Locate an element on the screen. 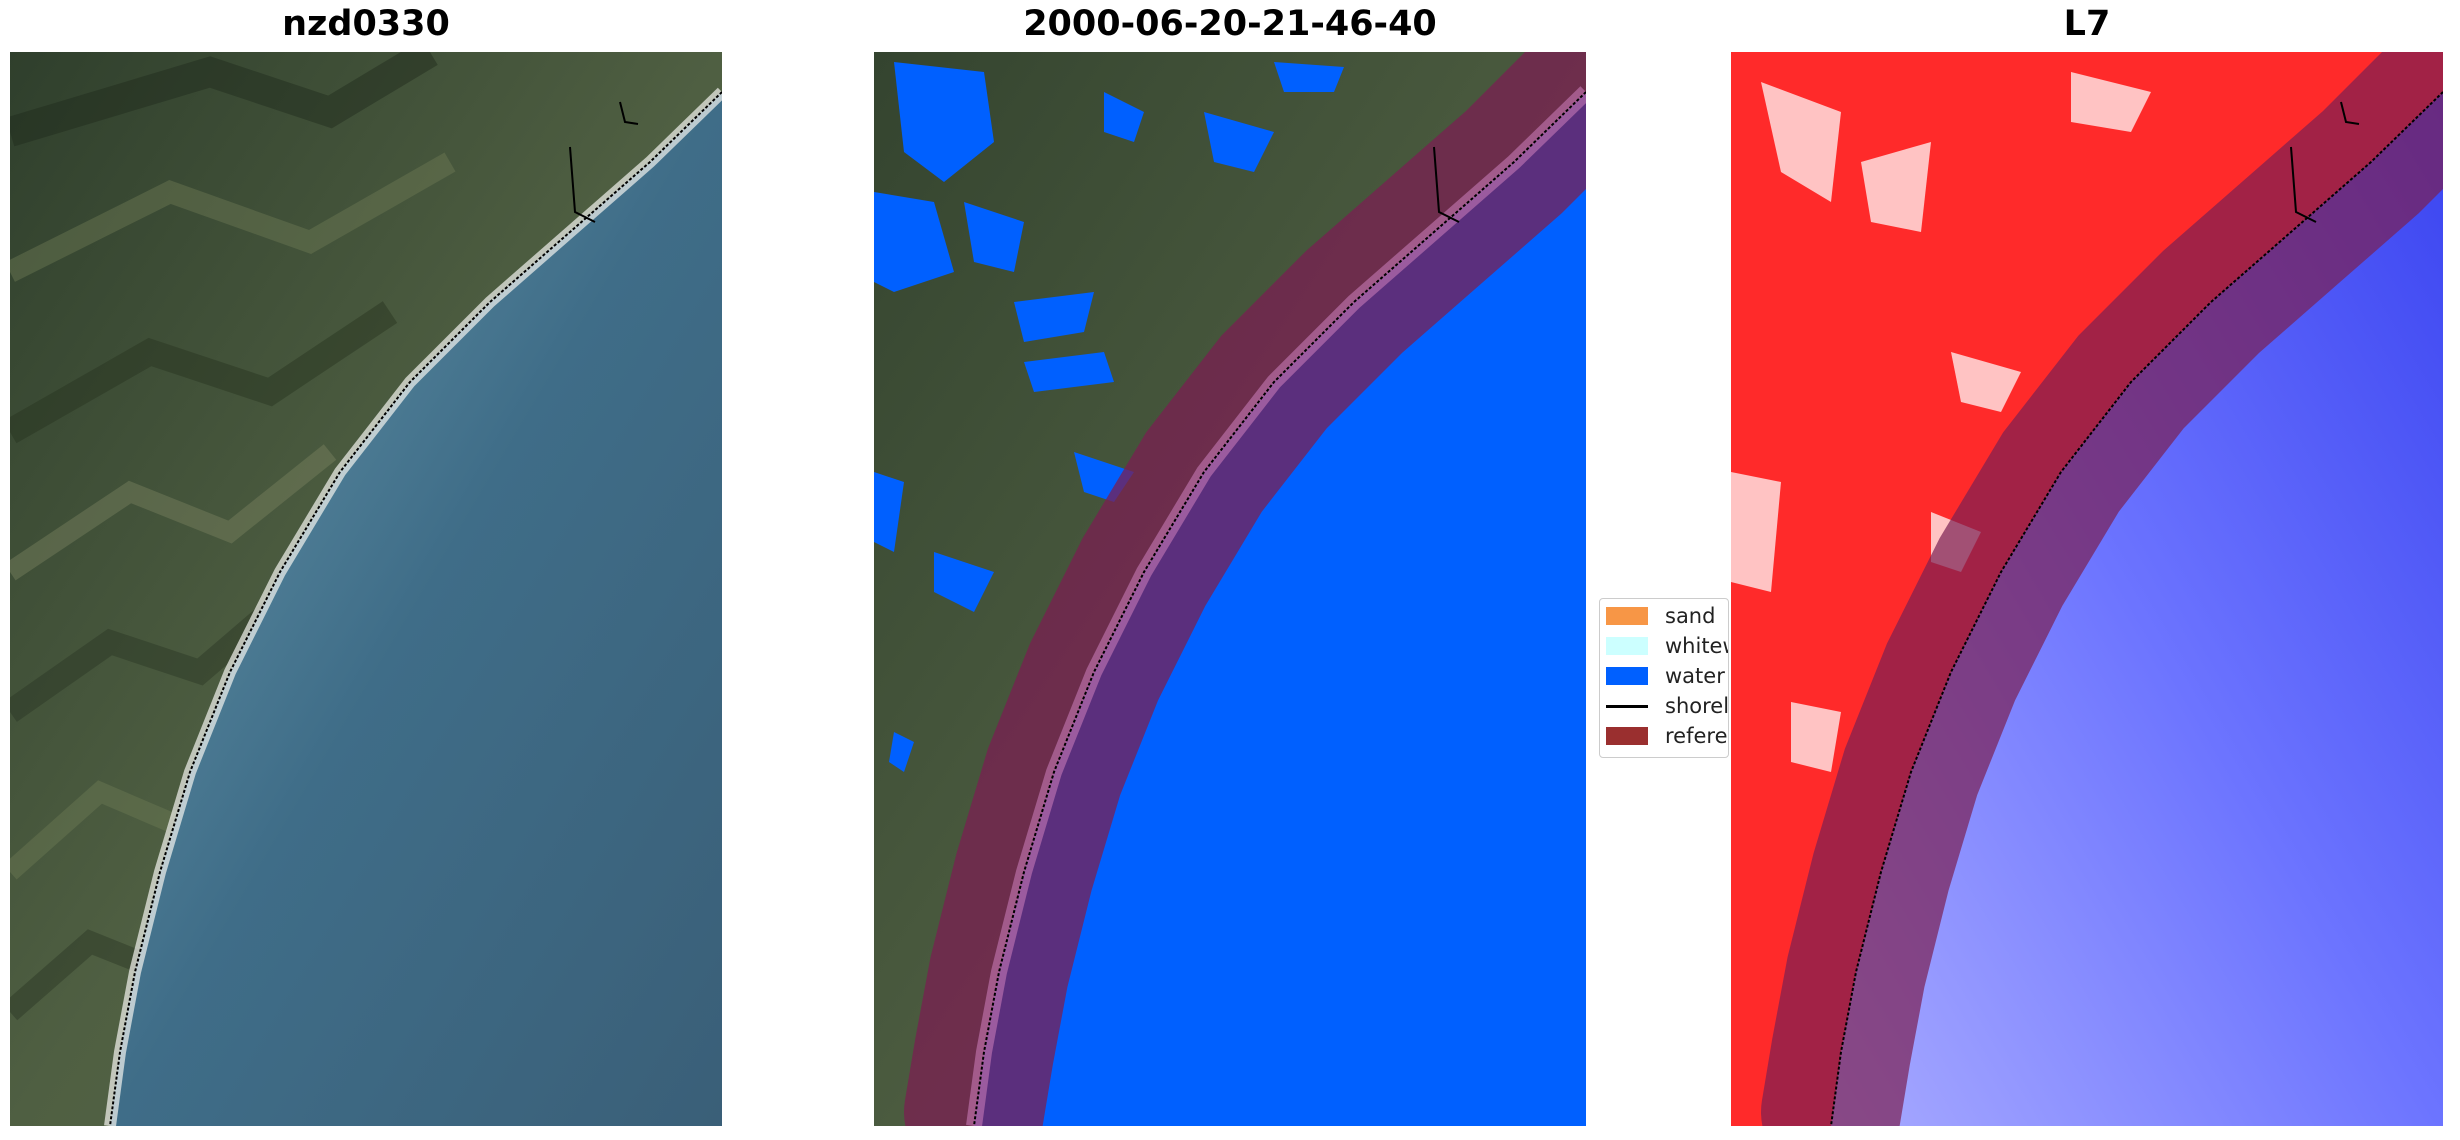 This screenshot has height=1140, width=2460. legend-item-sand: sand is located at coordinates (1660, 616).